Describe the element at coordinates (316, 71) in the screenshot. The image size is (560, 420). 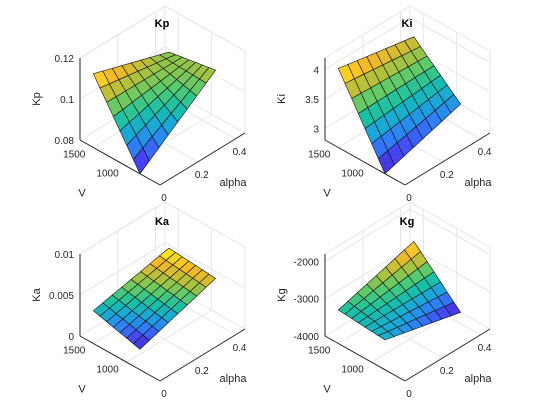
I see `z-tick-label: 4` at that location.